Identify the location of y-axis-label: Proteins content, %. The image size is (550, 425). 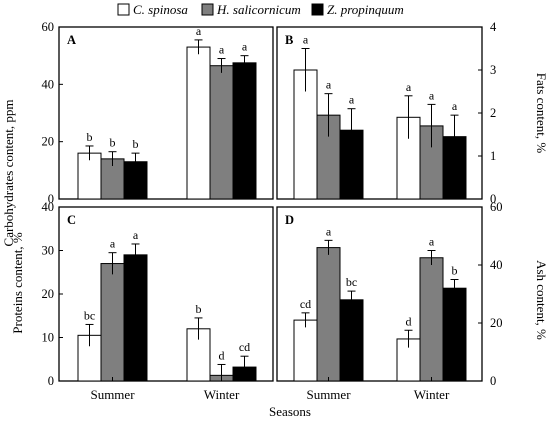
(17, 283).